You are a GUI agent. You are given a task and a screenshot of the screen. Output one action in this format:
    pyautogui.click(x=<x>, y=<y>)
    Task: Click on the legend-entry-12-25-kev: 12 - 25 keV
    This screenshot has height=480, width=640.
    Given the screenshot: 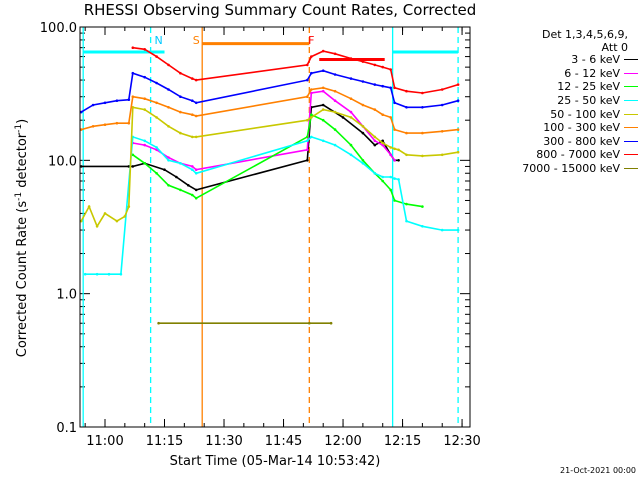 What is the action you would take?
    pyautogui.click(x=559, y=87)
    